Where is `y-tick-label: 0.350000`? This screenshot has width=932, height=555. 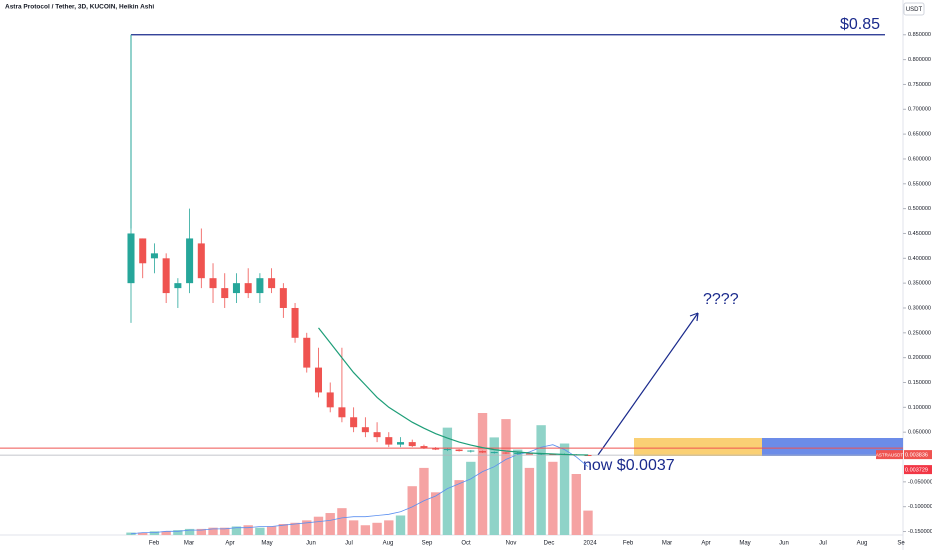
y-tick-label: 0.350000 is located at coordinates (919, 284).